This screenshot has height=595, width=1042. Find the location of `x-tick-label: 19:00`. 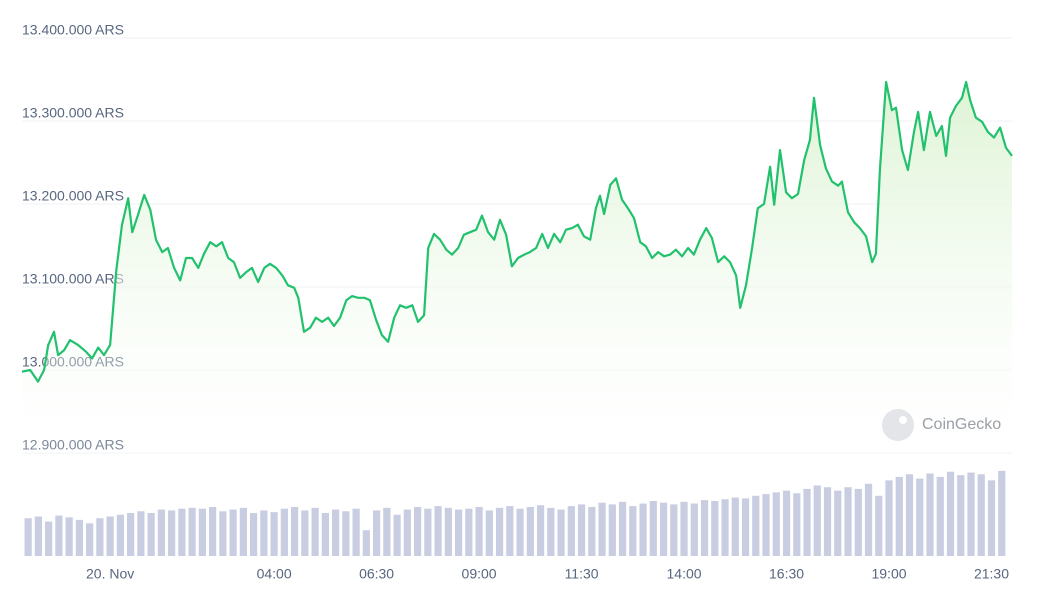

x-tick-label: 19:00 is located at coordinates (888, 574).